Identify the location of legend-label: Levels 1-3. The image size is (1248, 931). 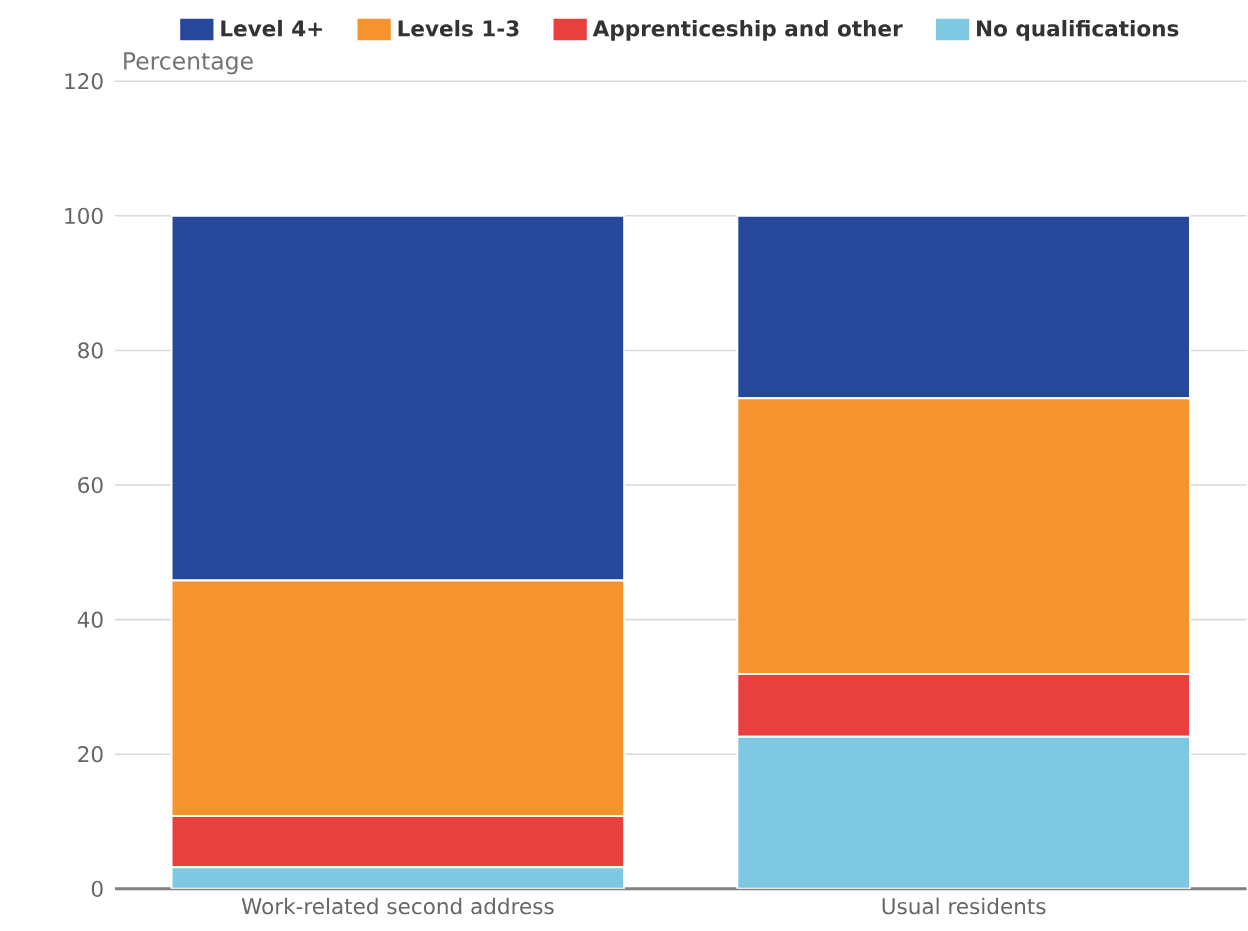
(458, 28).